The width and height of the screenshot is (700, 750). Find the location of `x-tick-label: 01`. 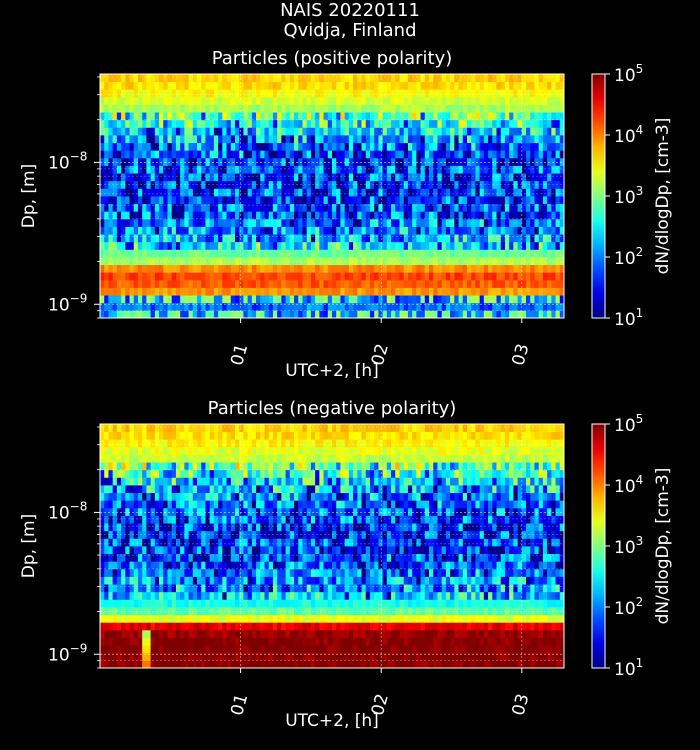

x-tick-label: 01 is located at coordinates (239, 705).